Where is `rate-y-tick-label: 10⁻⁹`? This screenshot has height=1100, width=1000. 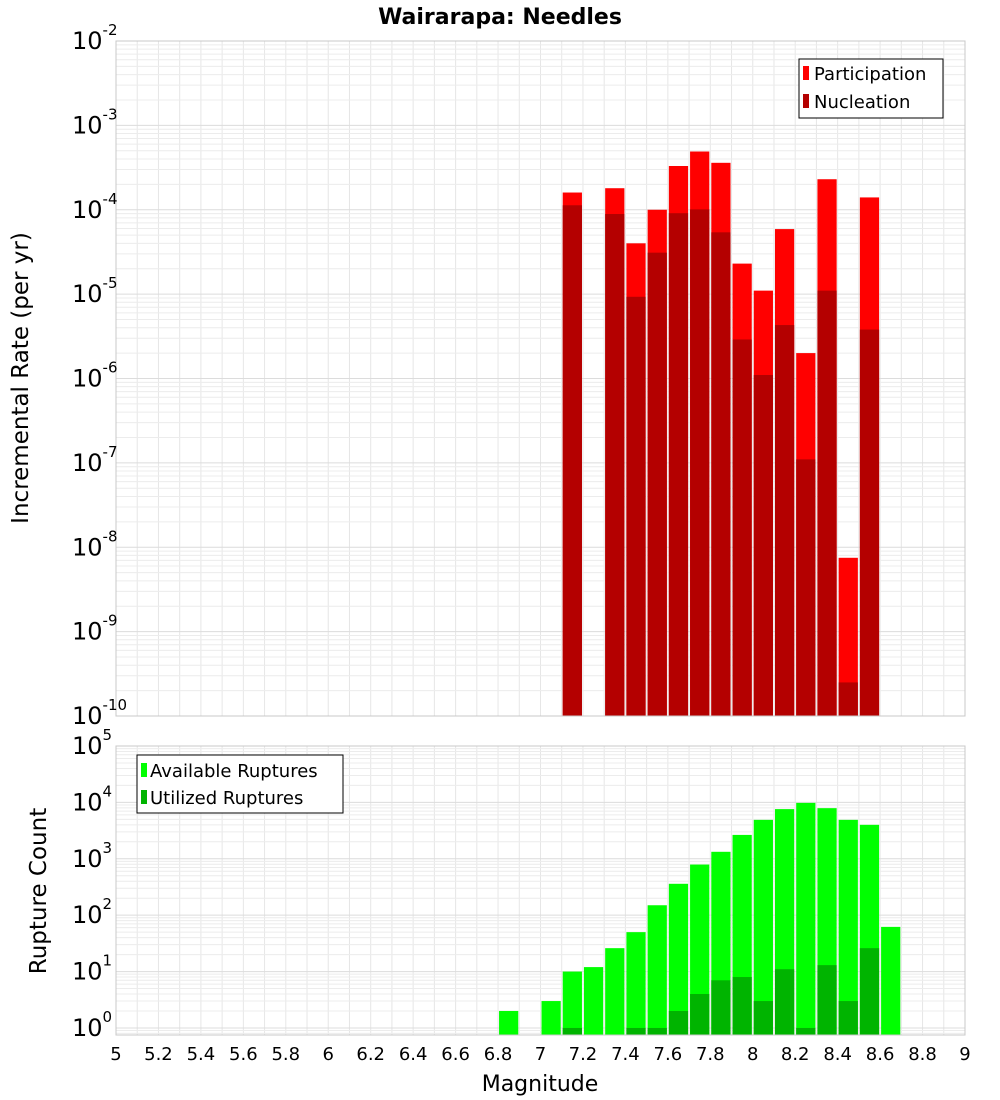
rate-y-tick-label: 10⁻⁹ is located at coordinates (95, 629).